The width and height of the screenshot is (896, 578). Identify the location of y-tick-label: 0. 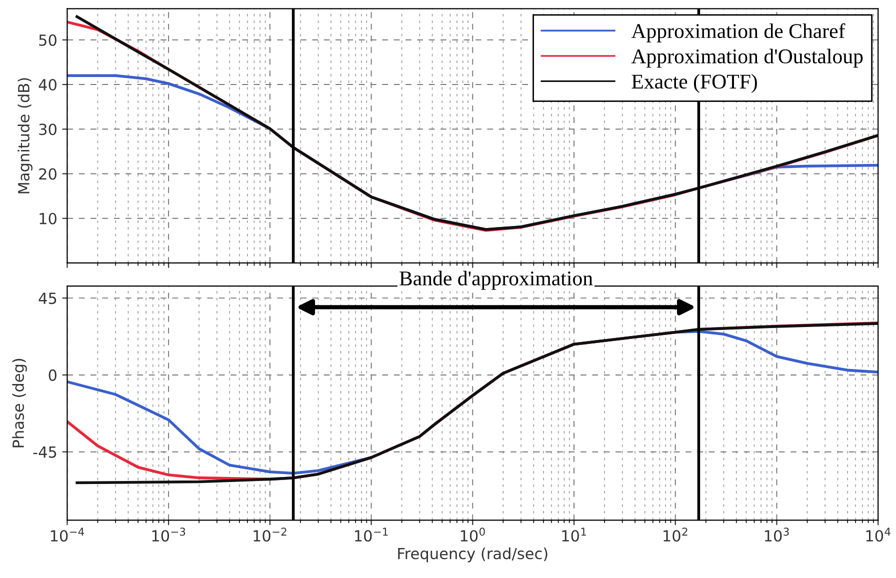
(52, 375).